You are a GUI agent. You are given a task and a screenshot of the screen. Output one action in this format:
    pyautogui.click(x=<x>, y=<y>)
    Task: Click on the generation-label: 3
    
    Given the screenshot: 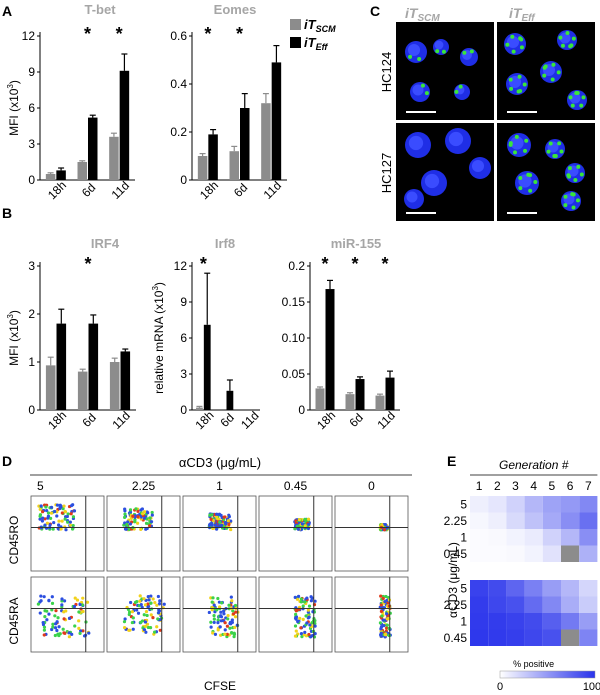 What is the action you would take?
    pyautogui.click(x=515, y=486)
    